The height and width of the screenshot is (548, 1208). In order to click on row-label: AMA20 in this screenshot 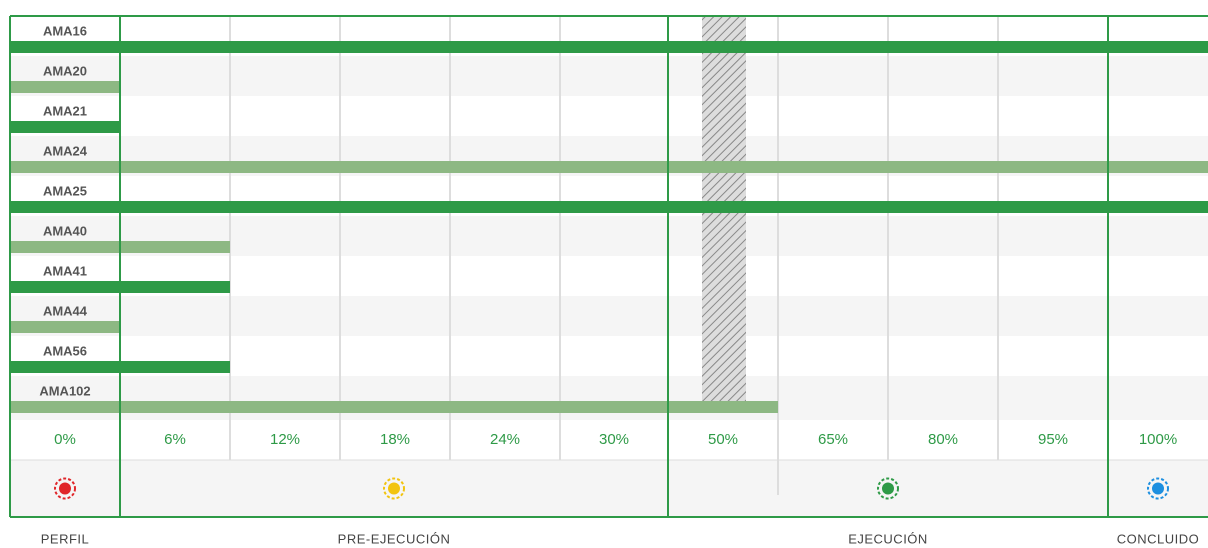, I will do `click(65, 70)`.